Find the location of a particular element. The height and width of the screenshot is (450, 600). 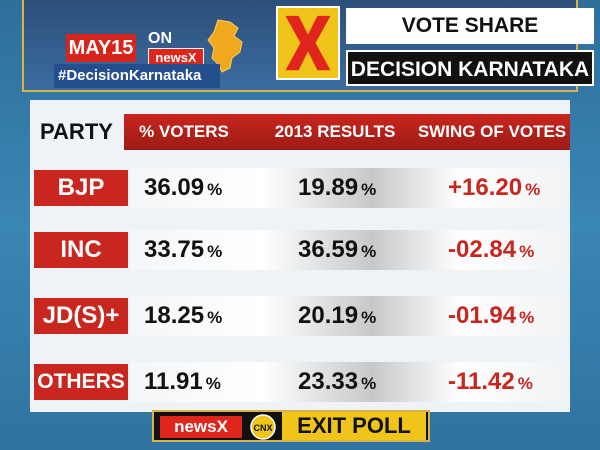

swing-number: -02.84 is located at coordinates (482, 249).